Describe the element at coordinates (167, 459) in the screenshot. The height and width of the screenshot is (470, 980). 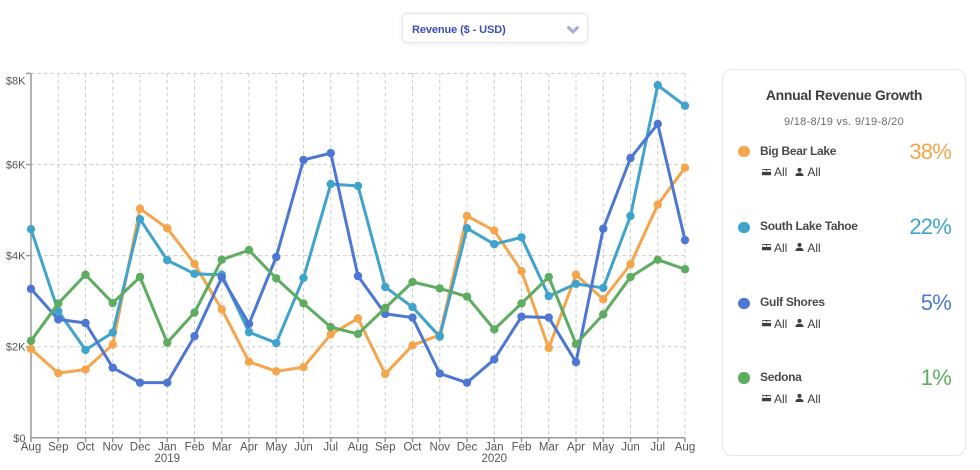
I see `svg-text: 2019` at that location.